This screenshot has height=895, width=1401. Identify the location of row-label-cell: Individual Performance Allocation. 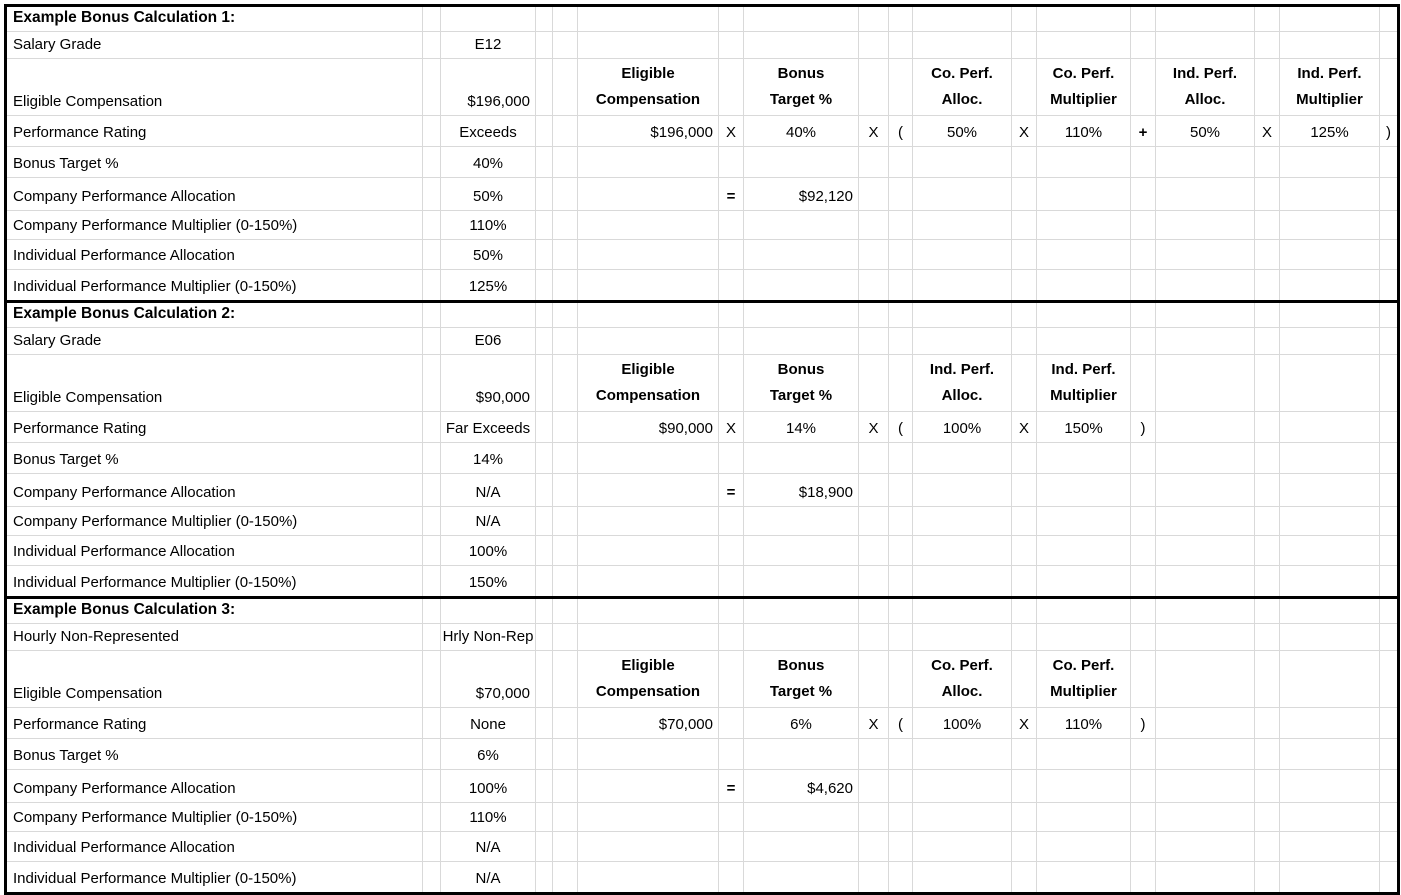
(215, 551).